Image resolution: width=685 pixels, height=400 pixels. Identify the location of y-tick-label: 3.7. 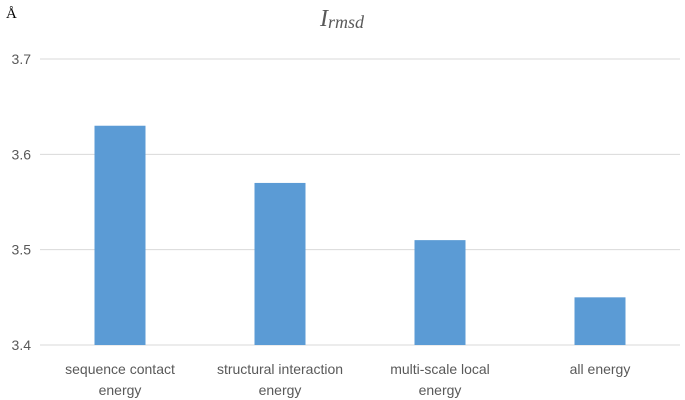
(22, 59).